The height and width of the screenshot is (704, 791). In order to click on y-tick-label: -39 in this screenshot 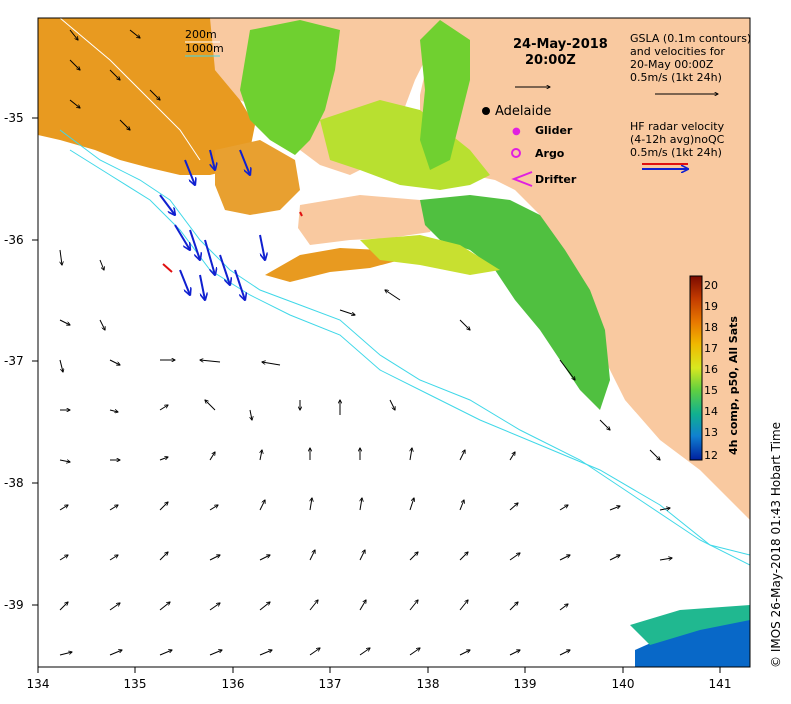, I will do `click(14, 605)`.